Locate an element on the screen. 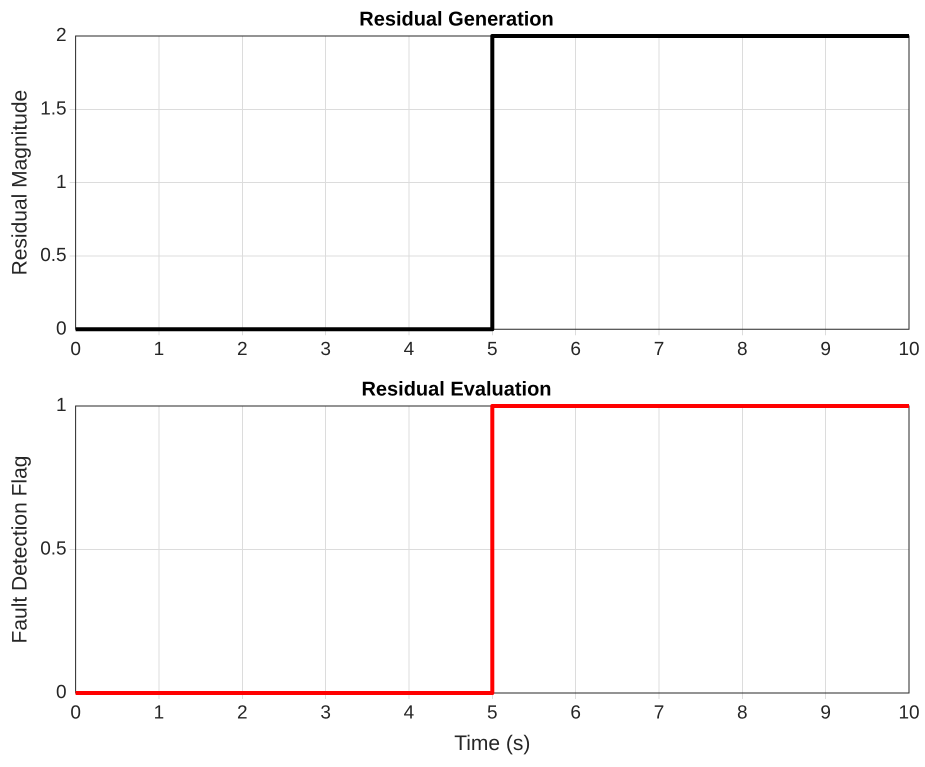 The height and width of the screenshot is (767, 925). y-axis-title: Fault Detection Flag is located at coordinates (20, 550).